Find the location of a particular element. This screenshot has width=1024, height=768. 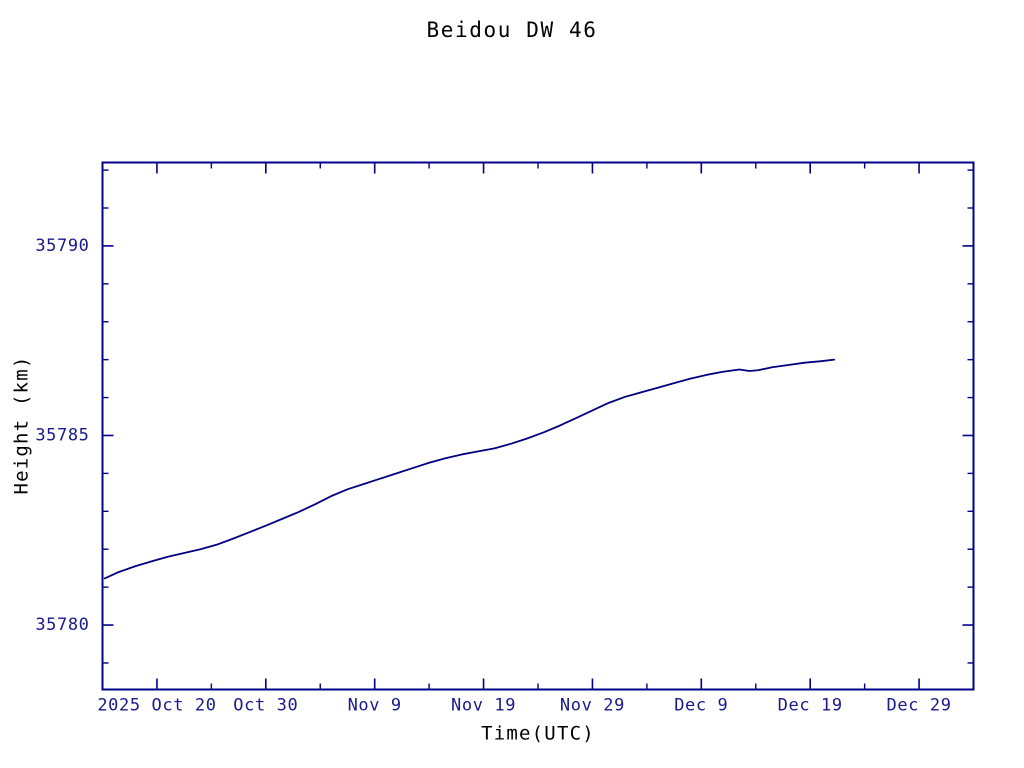

y-axis-tick-labels: 35790 35785 35780 is located at coordinates (62, 435).